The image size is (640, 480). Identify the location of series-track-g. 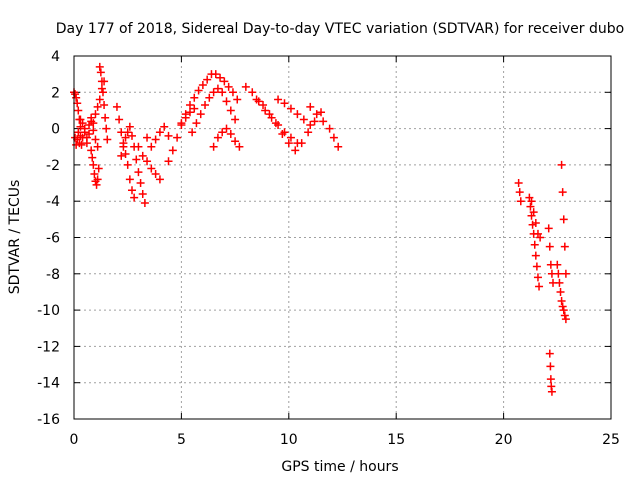
(125, 152).